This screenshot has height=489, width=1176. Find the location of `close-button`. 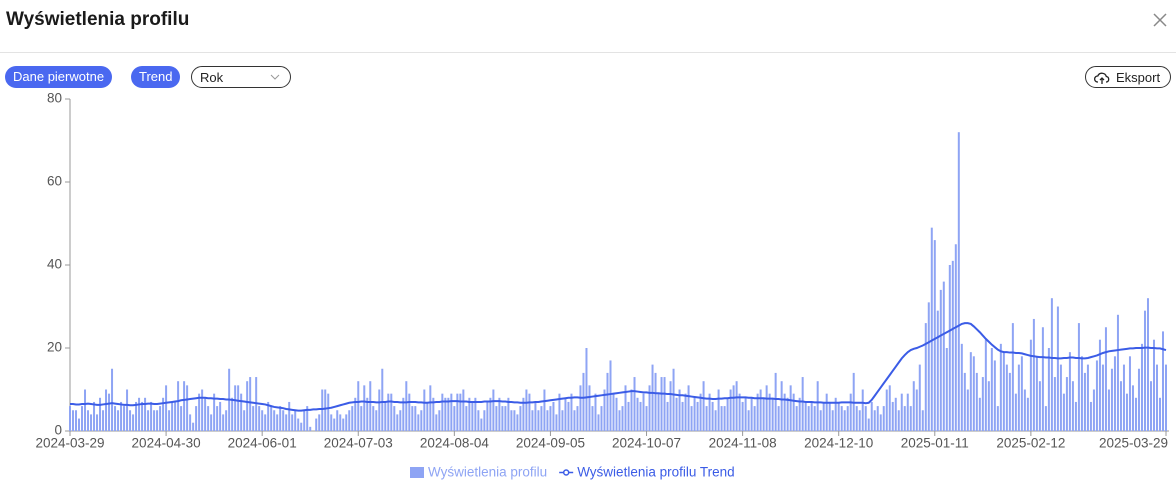

close-button is located at coordinates (1160, 20).